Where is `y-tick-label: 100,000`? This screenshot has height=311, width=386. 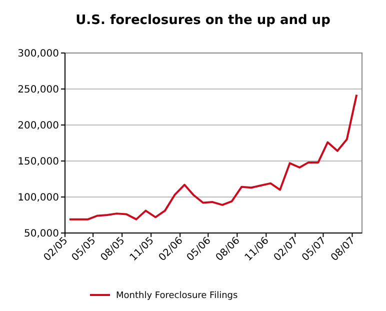
y-tick-label: 100,000 is located at coordinates (38, 198).